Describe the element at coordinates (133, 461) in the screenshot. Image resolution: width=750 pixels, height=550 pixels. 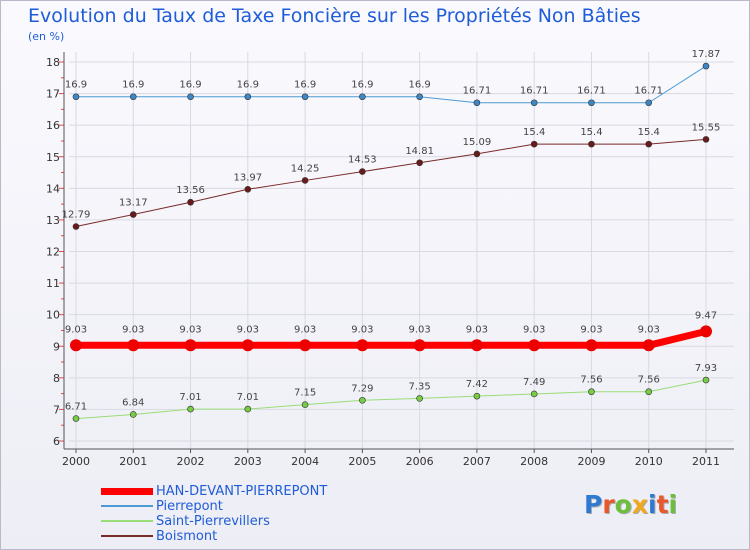
I see `x-tick-label: 2001` at that location.